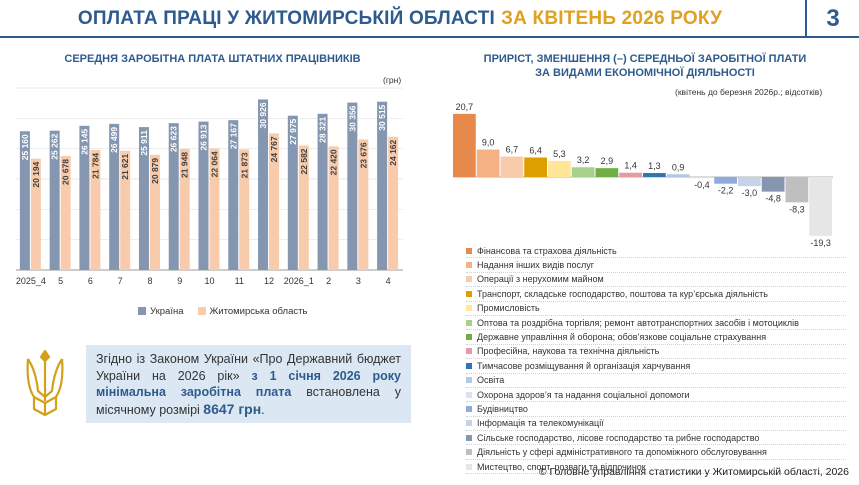 Image resolution: width=859 pixels, height=485 pixels. Describe the element at coordinates (502, 408) in the screenshot. I see `activity-legend-label: Будівництво` at that location.